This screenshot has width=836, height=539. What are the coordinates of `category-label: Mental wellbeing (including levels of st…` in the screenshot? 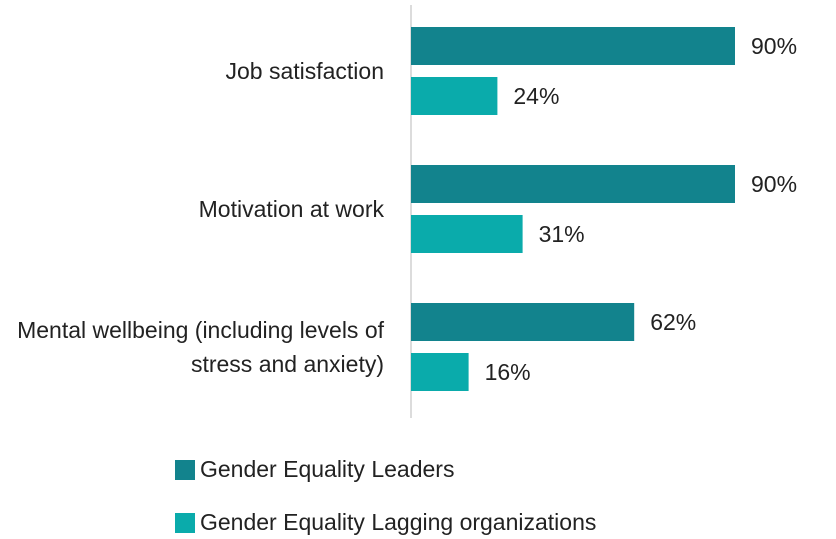 It's located at (200, 347).